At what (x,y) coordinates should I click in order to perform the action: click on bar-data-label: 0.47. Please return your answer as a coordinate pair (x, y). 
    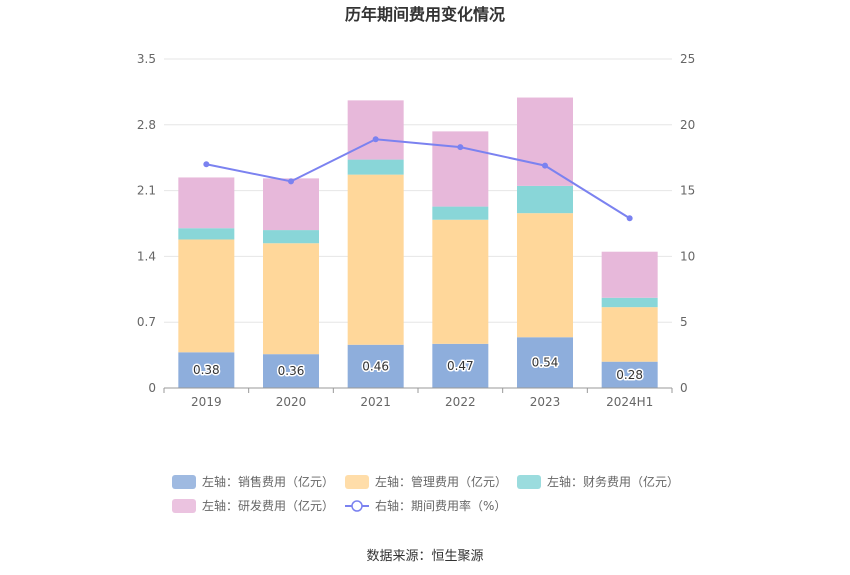
    Looking at the image, I should click on (460, 366).